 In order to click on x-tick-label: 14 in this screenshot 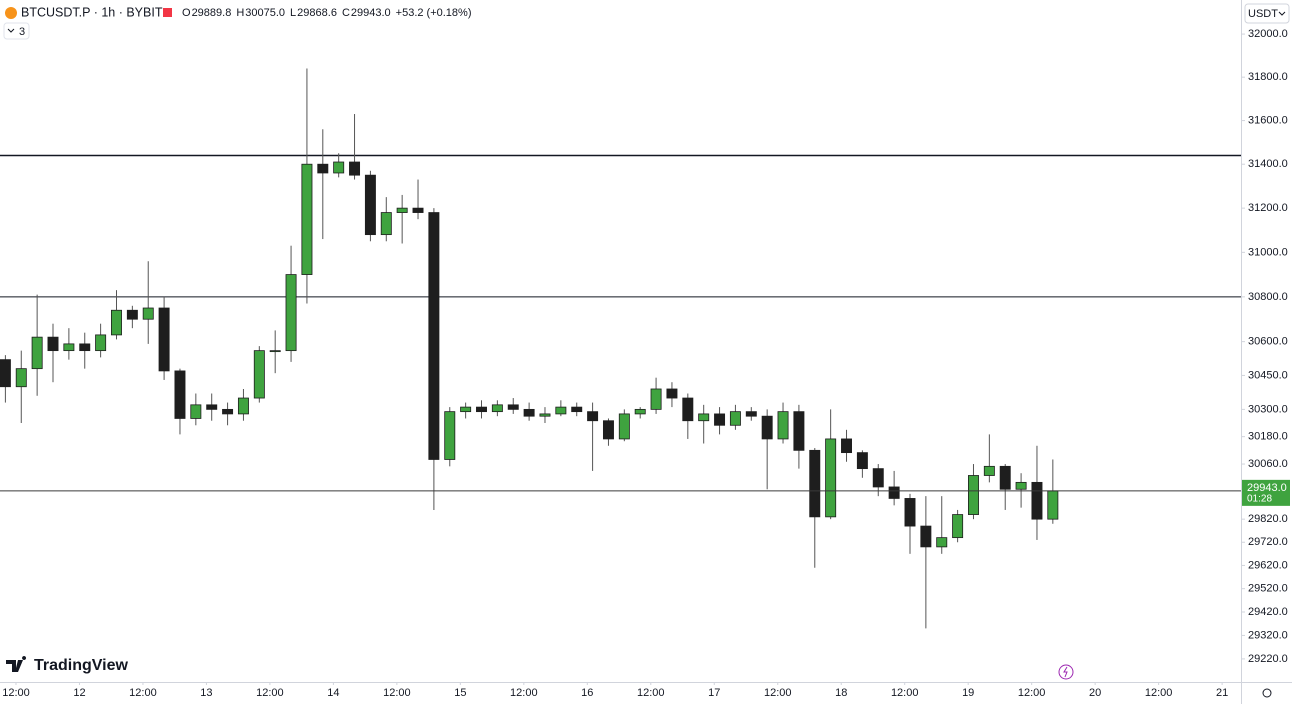, I will do `click(333, 693)`.